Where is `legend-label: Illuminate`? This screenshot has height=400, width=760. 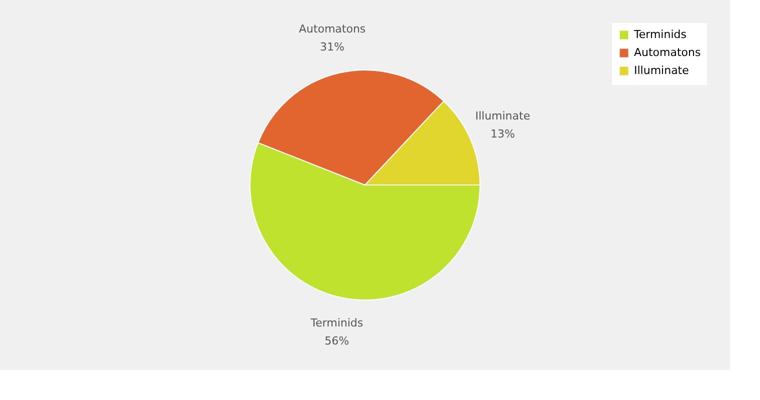 legend-label: Illuminate is located at coordinates (662, 70).